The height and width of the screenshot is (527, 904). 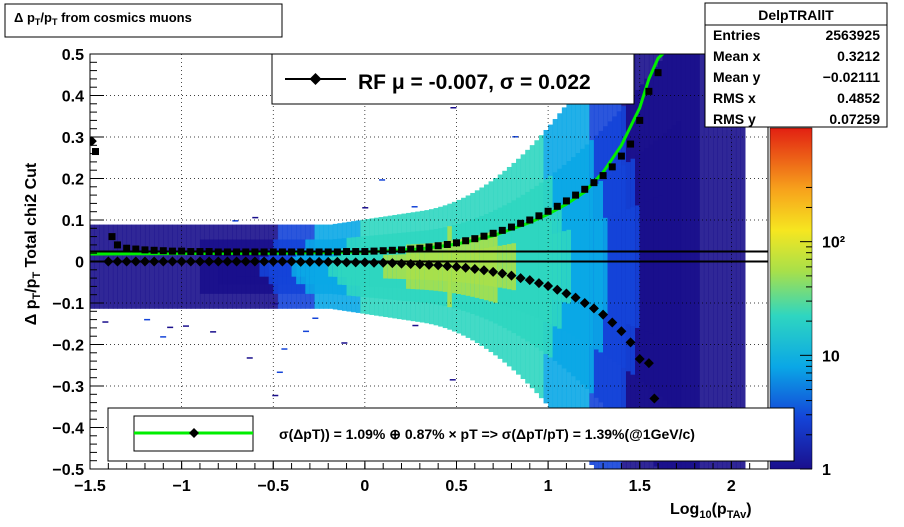 I want to click on x-tick-label: 2, so click(x=731, y=486).